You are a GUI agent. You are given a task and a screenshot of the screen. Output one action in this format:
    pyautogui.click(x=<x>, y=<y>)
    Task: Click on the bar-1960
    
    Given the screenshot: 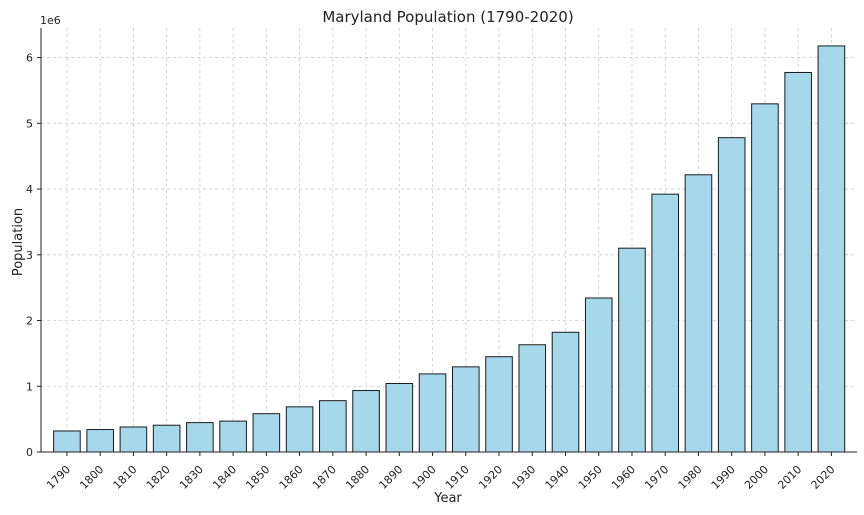 What is the action you would take?
    pyautogui.click(x=632, y=350)
    